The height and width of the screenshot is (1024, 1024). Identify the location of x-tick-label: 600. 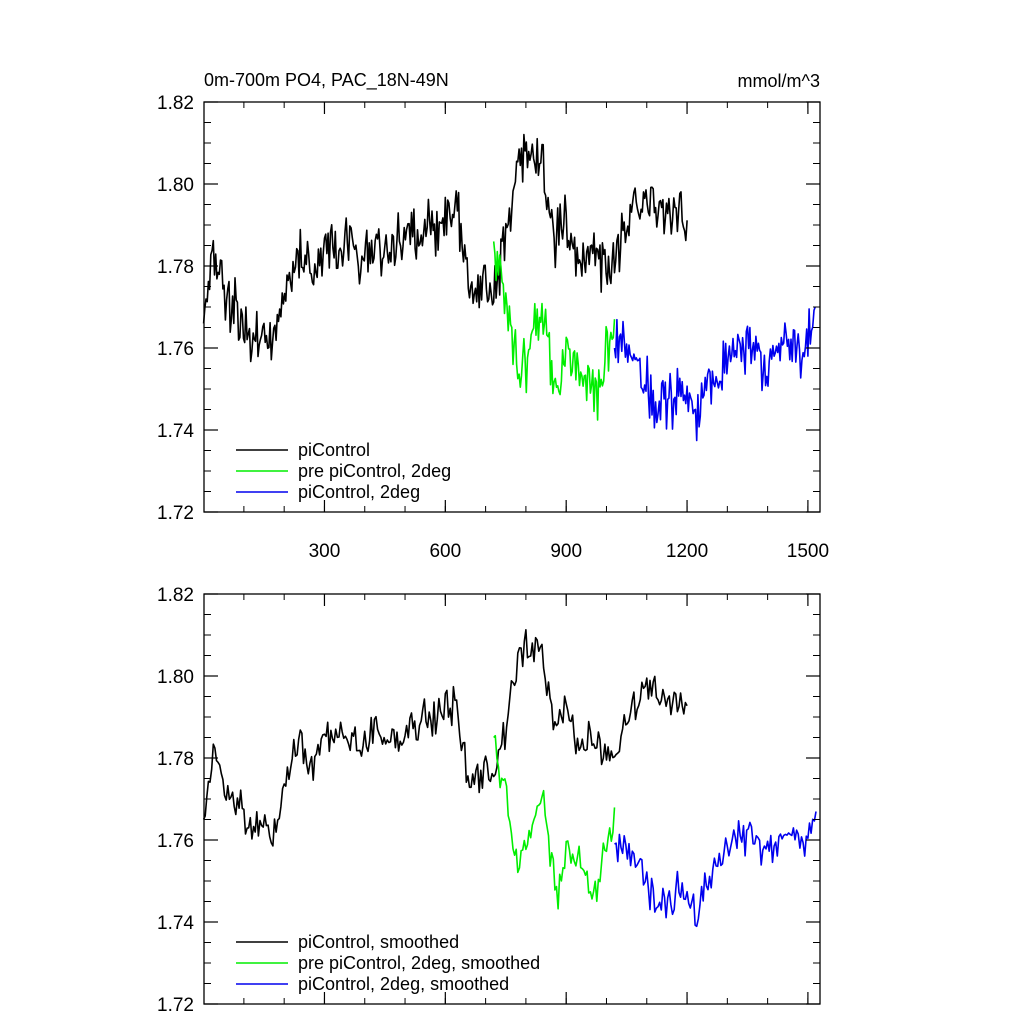
(445, 551).